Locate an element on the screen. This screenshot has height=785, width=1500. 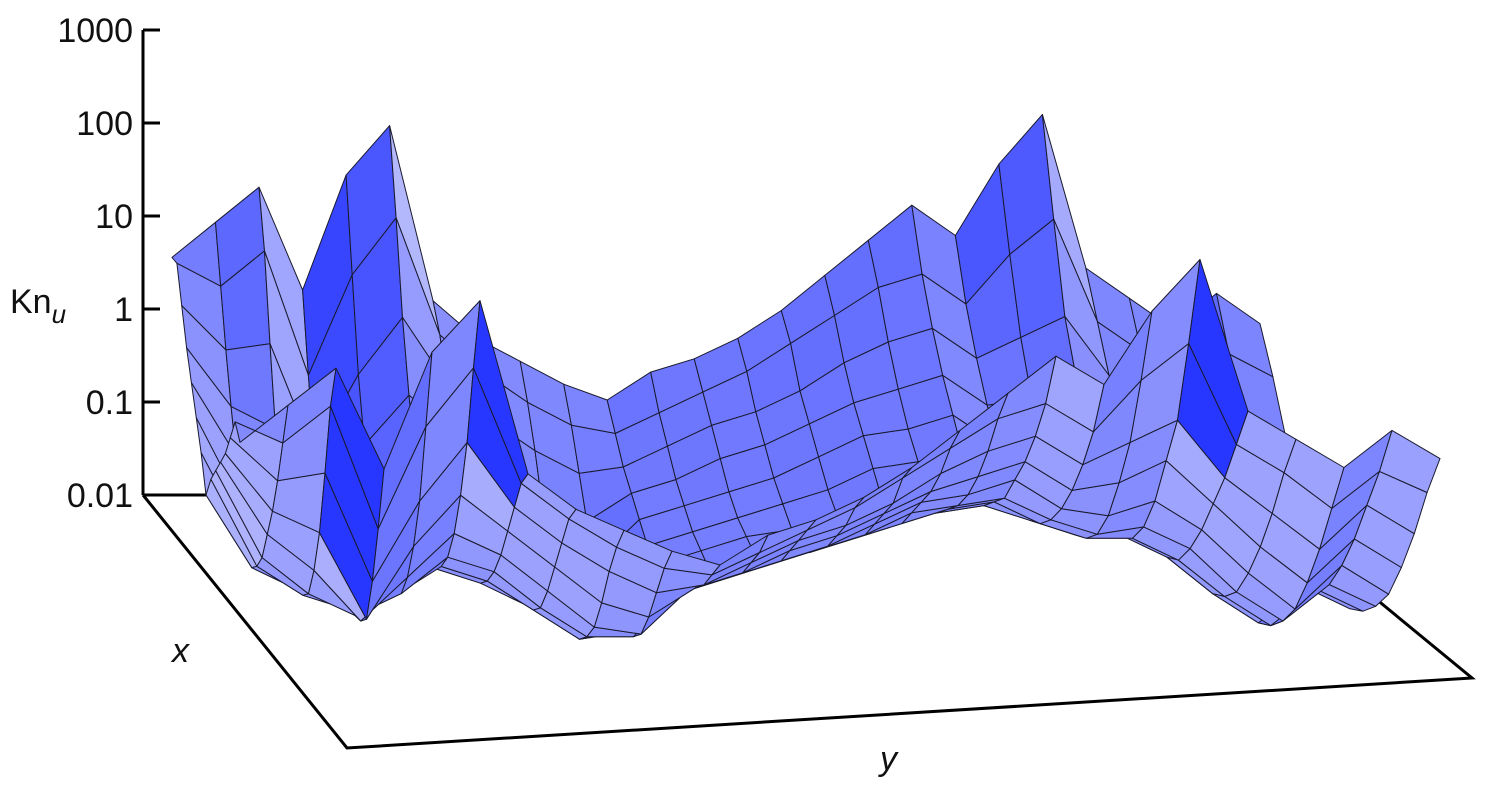
z-tick-label: 10 is located at coordinates (114, 217).